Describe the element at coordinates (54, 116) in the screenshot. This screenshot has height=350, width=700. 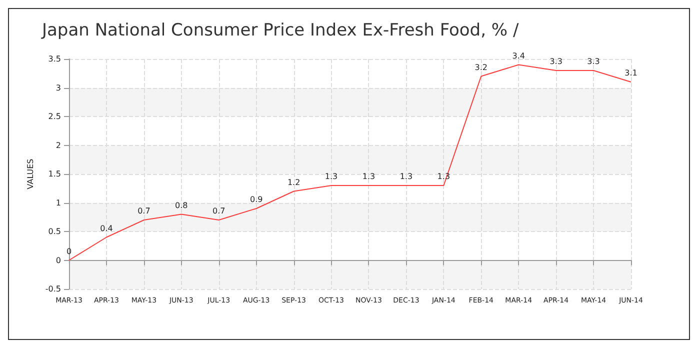
I see `y-tick-label: 2.5` at that location.